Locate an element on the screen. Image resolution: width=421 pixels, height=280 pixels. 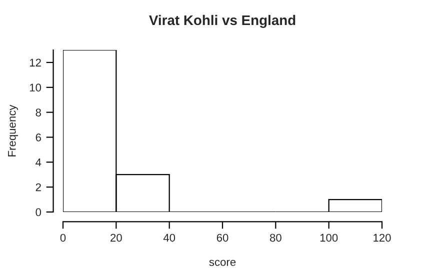
y-tick-label: 4 is located at coordinates (39, 162).